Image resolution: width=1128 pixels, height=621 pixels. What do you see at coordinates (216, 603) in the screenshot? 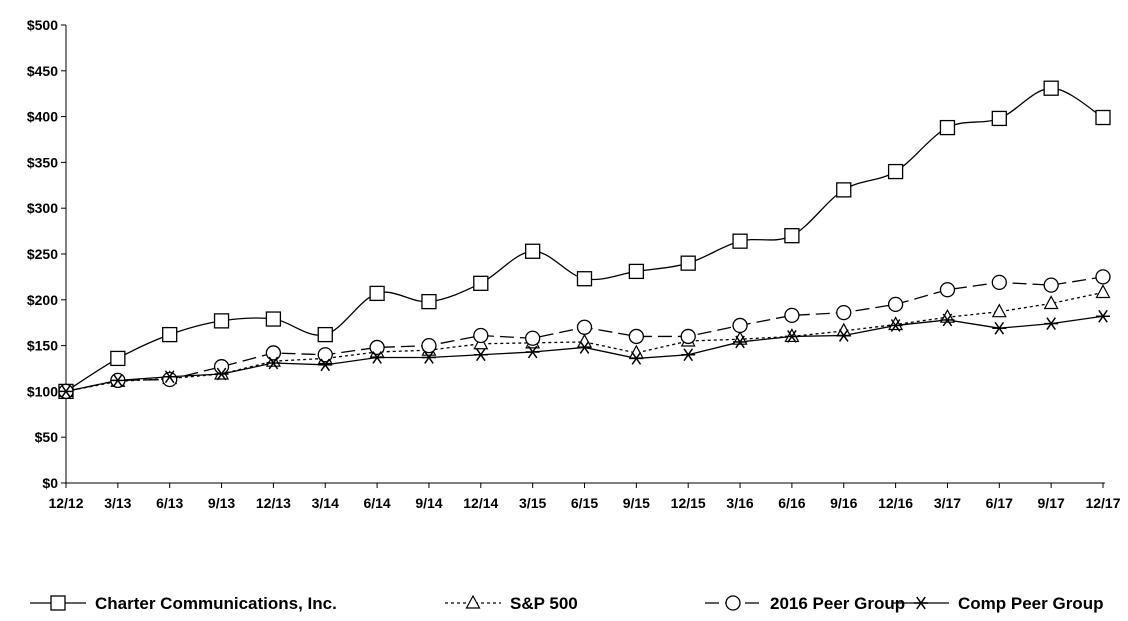
I see `legend-label-charter-communications-inc: Charter Communications, Inc.` at bounding box center [216, 603].